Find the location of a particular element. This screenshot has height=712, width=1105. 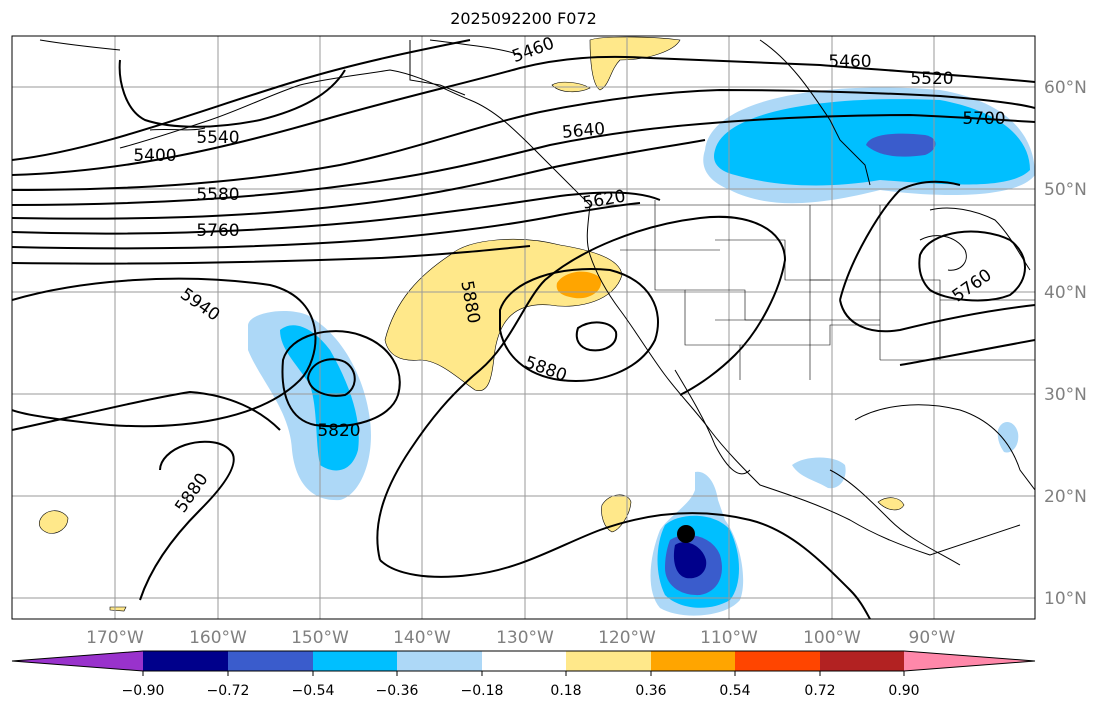

colorbar-tick-label: 0.18 is located at coordinates (566, 691).